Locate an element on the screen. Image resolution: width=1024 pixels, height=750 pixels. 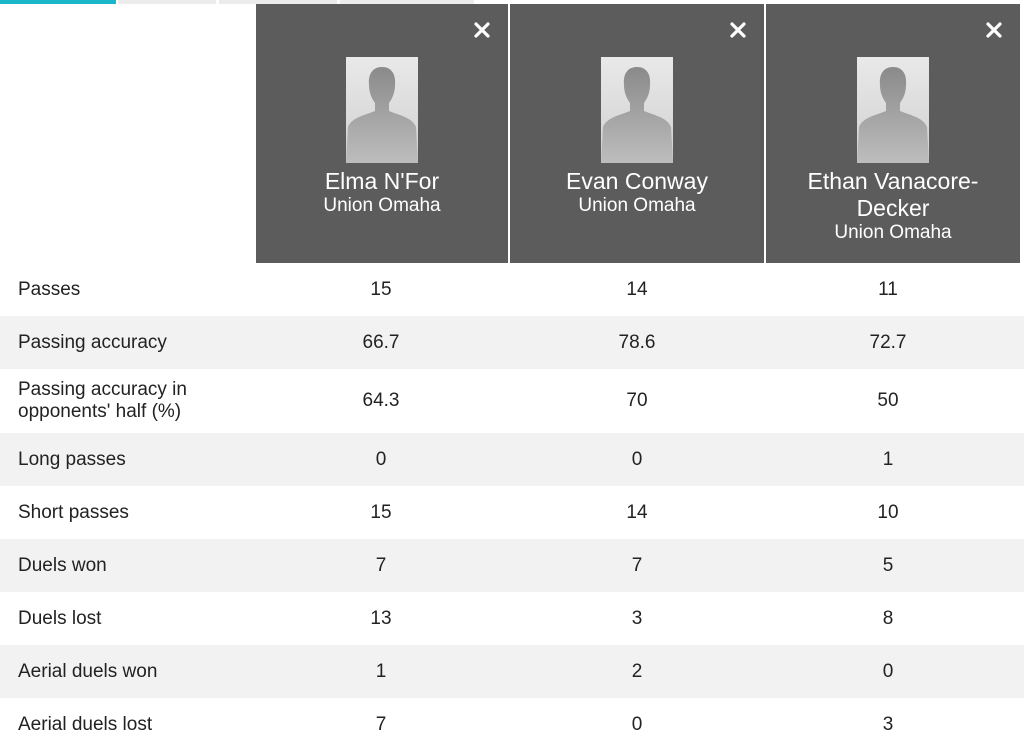
player-card: Elma N'For Union Omaha is located at coordinates (382, 133).